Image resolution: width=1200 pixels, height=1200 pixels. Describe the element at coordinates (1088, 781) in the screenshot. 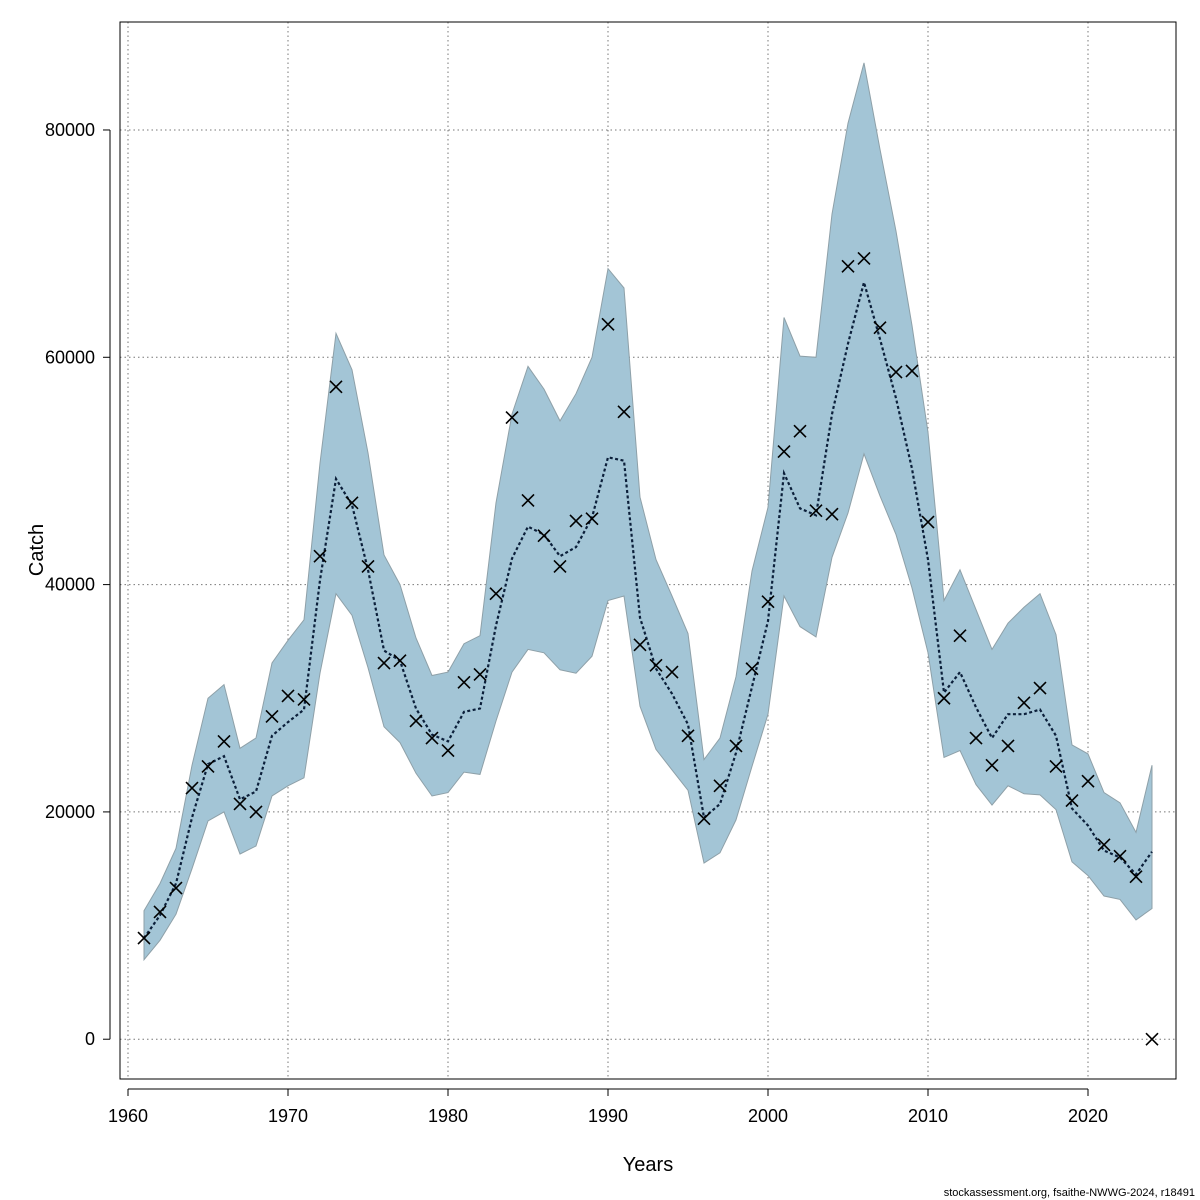

I see `point-2020` at that location.